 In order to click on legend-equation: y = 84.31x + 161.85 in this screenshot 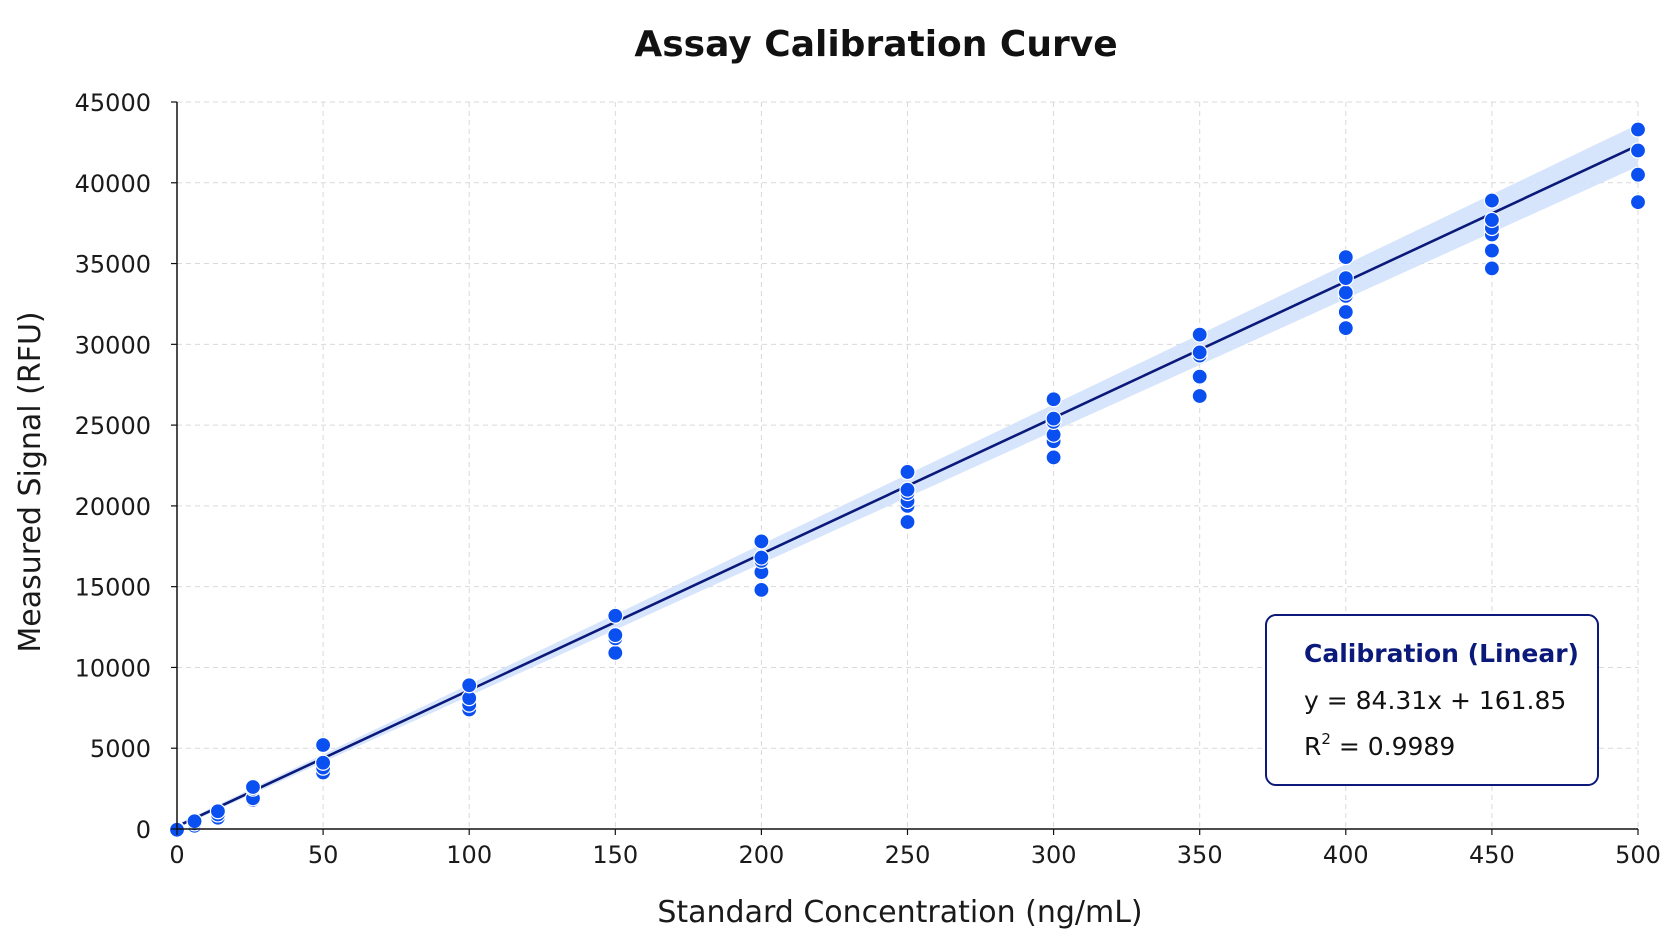, I will do `click(1435, 700)`.